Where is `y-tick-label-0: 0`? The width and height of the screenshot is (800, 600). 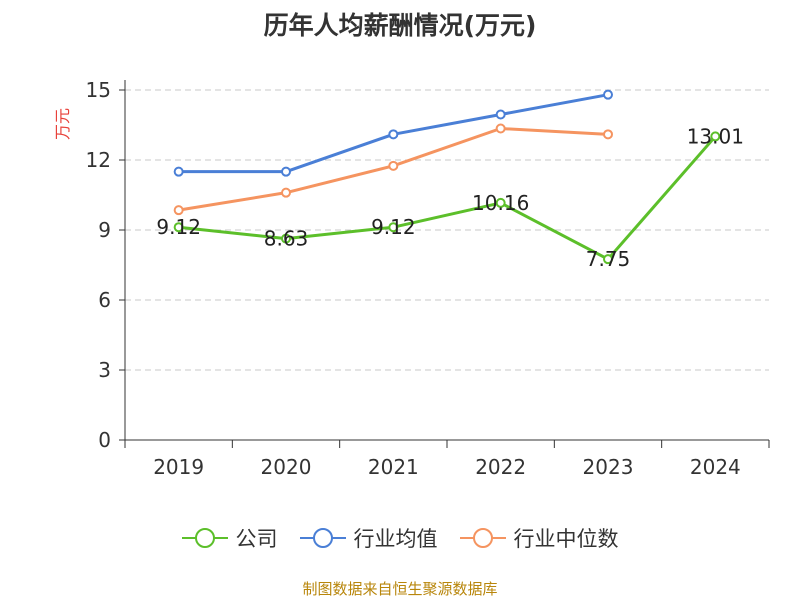
y-tick-label-0: 0 is located at coordinates (104, 440).